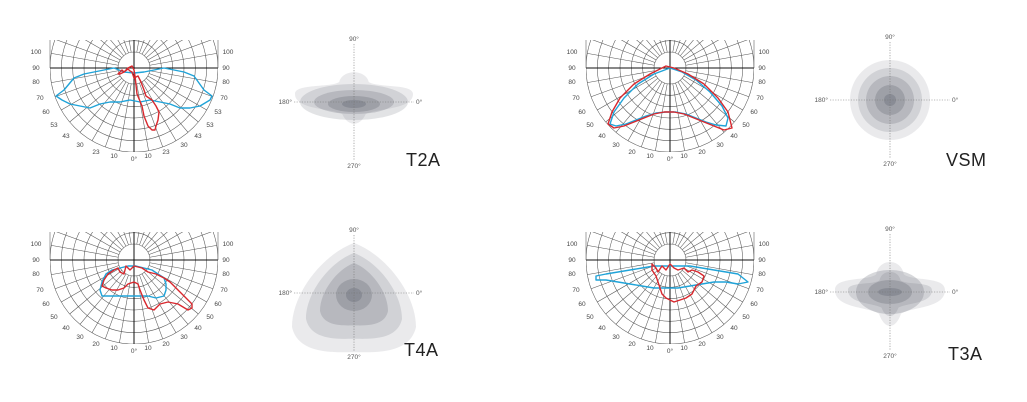 This screenshot has width=1027, height=402. Describe the element at coordinates (354, 98) in the screenshot. I see `iso-contour` at that location.